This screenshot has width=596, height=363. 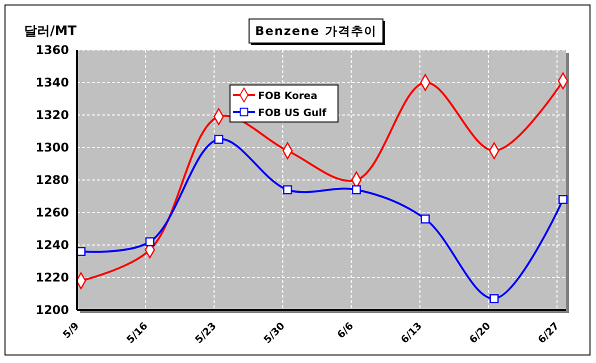 What do you see at coordinates (50, 31) in the screenshot?
I see `y-axis-title: 달러/MT` at bounding box center [50, 31].